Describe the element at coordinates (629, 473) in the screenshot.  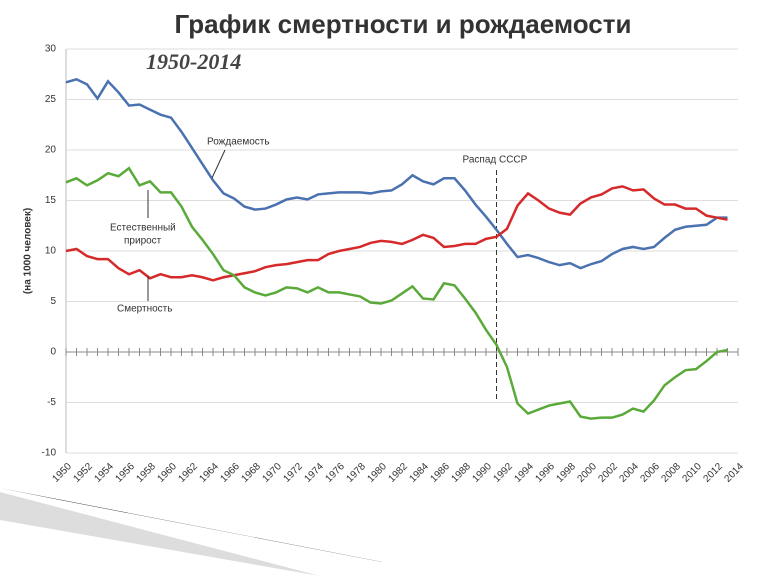
I see `x-tick-label: 2004` at that location.